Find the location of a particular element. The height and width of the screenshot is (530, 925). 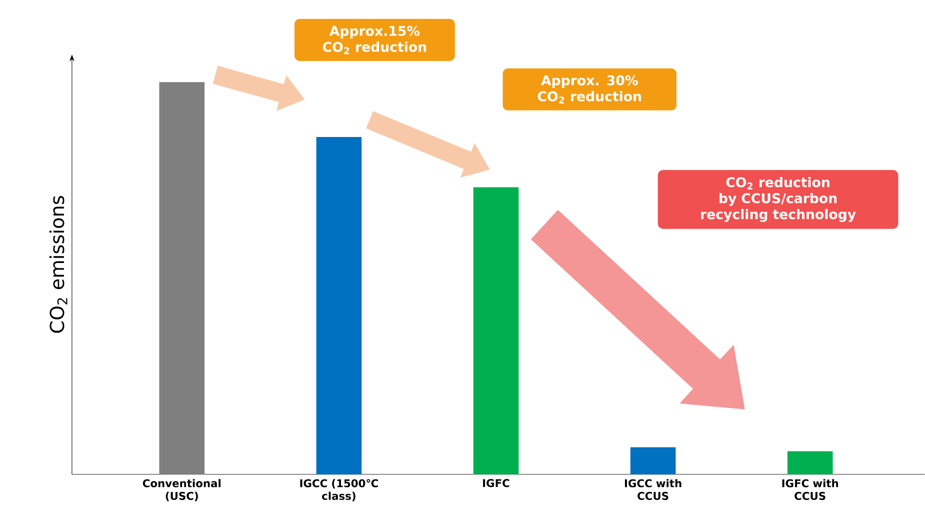

x-tick-label: IGFC is located at coordinates (496, 482).